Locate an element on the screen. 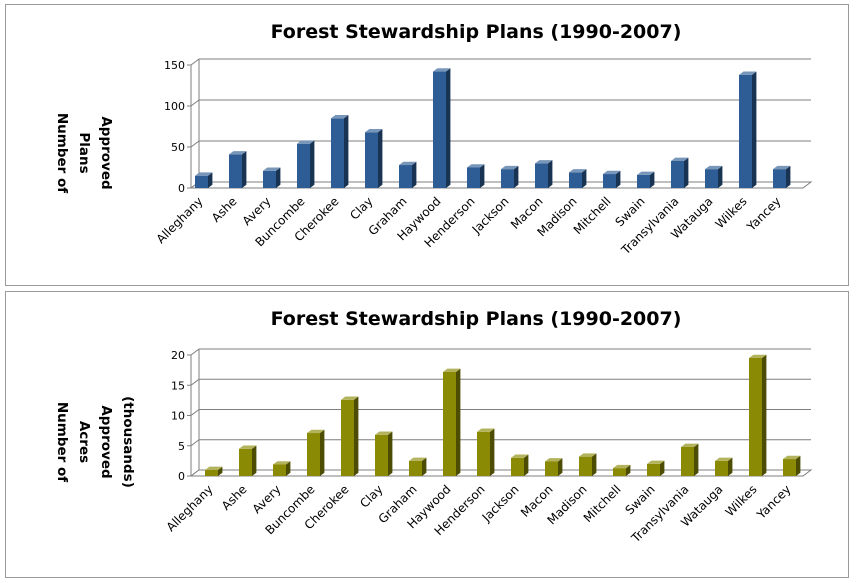  y-tick-label: 0 is located at coordinates (181, 188).